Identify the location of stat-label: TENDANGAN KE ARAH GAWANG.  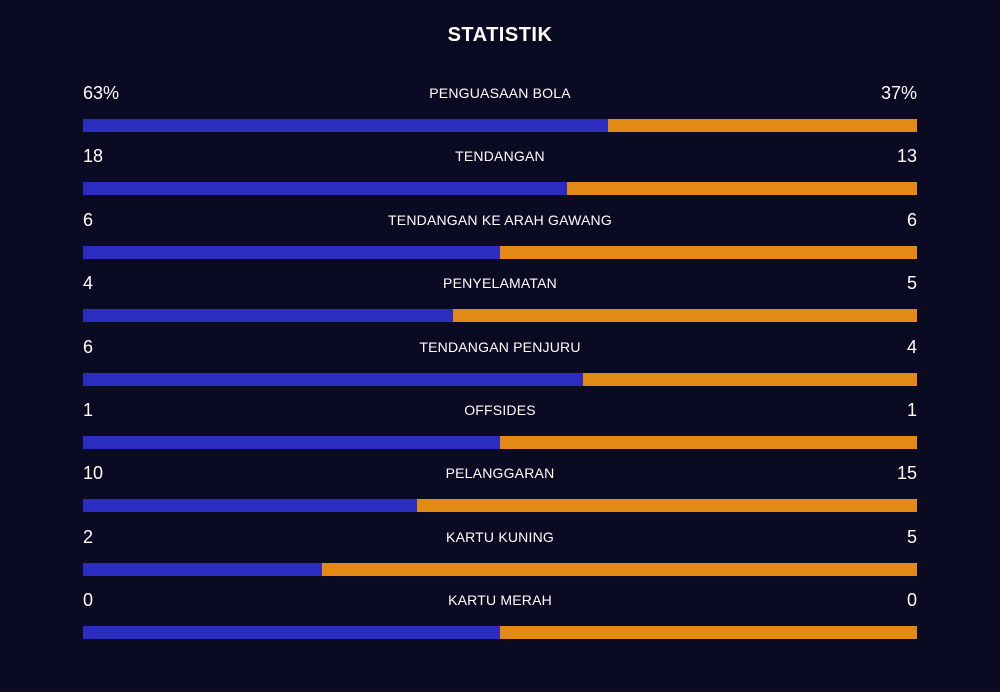
(500, 219).